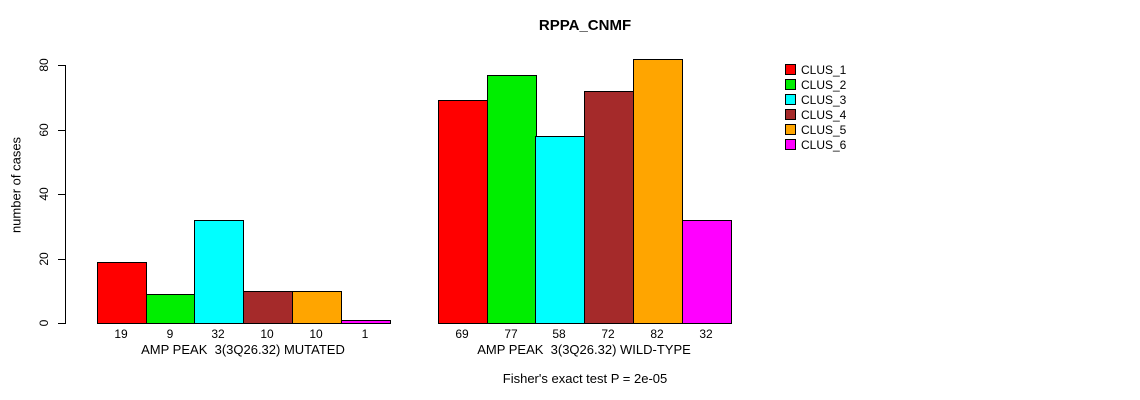 The width and height of the screenshot is (1140, 400). I want to click on bar-clus_4-mutated, so click(268, 307).